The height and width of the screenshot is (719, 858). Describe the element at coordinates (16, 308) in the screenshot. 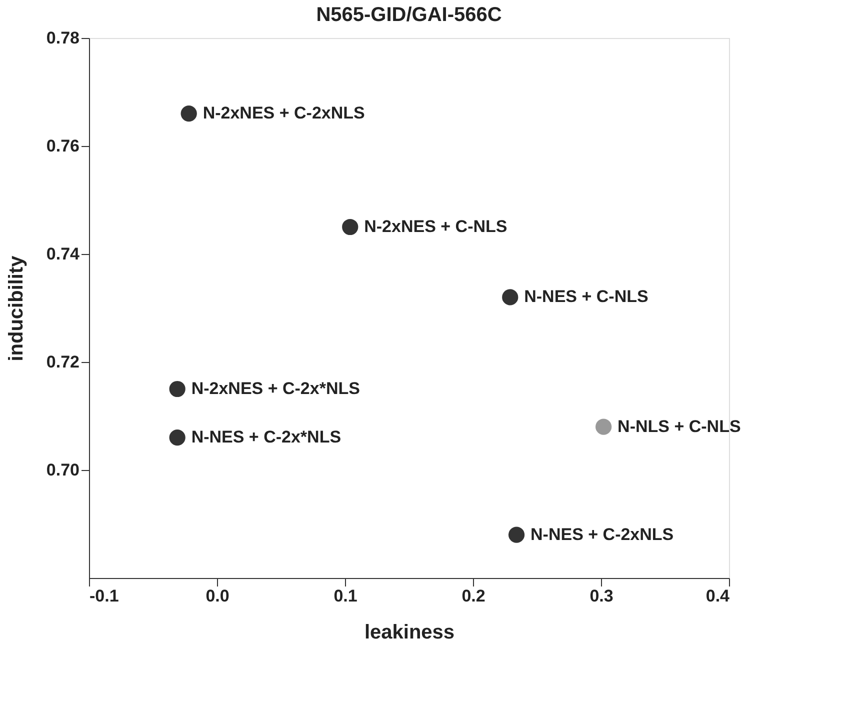

I see `y-axis-title: inducibility` at that location.